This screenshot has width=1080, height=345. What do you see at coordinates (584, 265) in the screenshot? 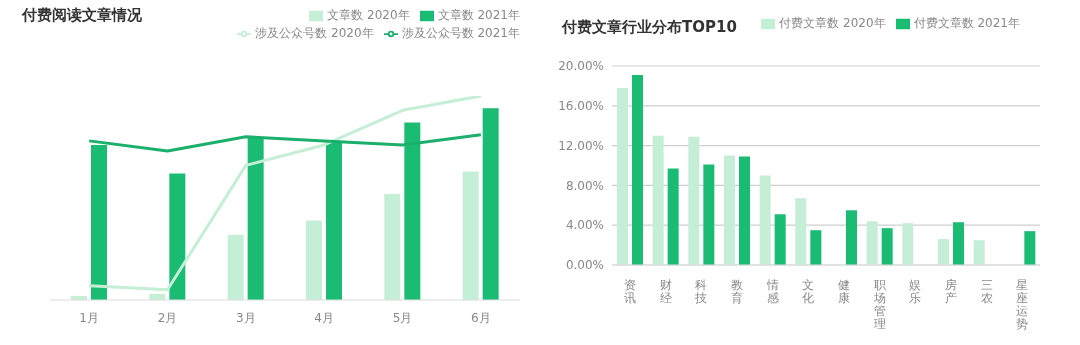
I see `y-tick-label: 0.00%` at bounding box center [584, 265].